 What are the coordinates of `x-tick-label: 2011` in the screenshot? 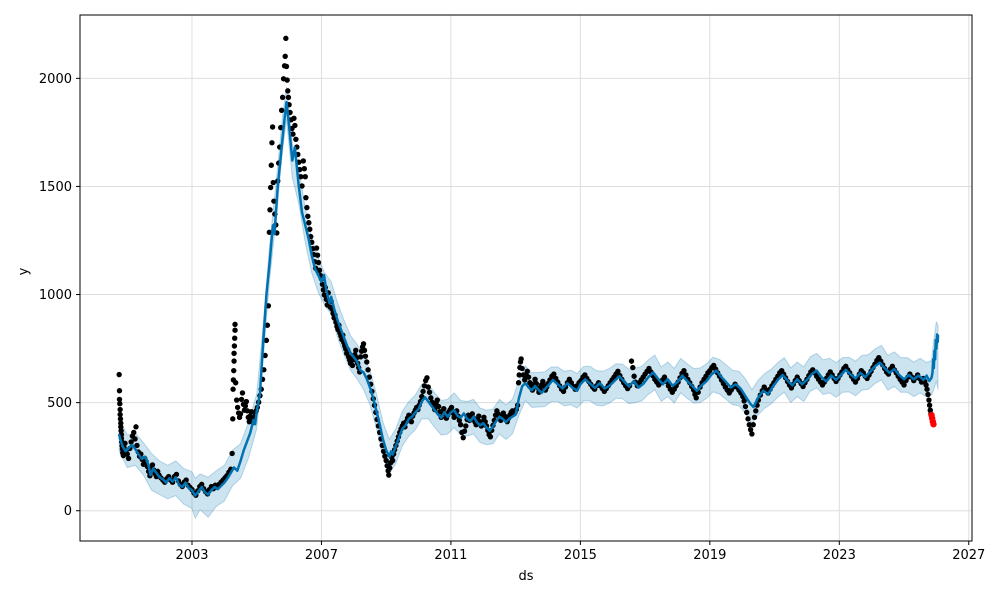 It's located at (450, 555).